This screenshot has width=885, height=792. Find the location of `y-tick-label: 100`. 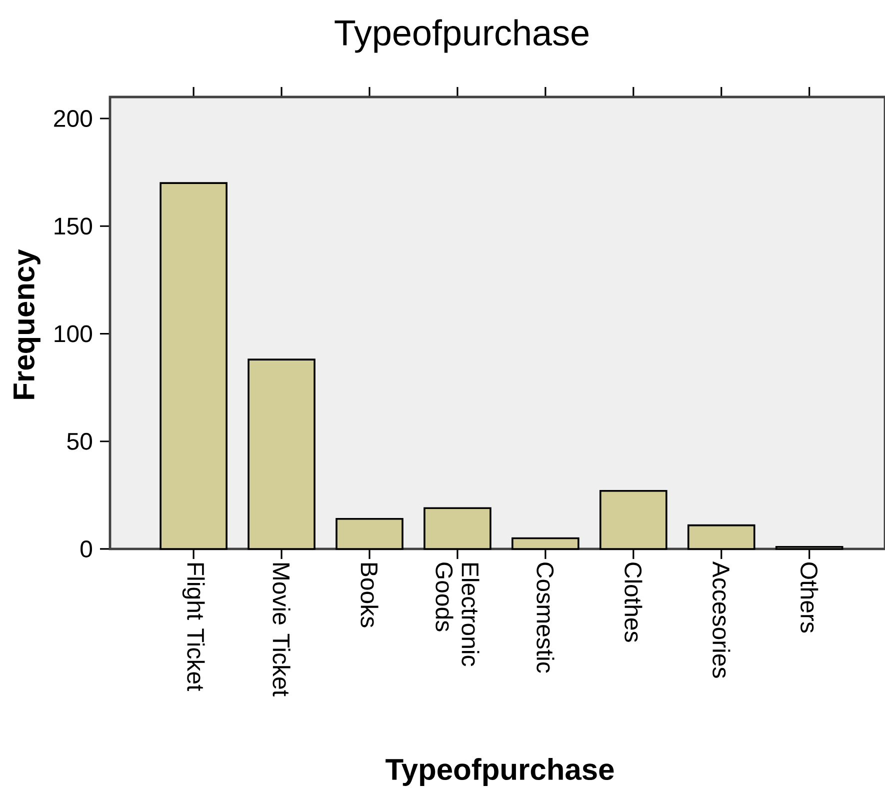

y-tick-label: 100 is located at coordinates (73, 333).